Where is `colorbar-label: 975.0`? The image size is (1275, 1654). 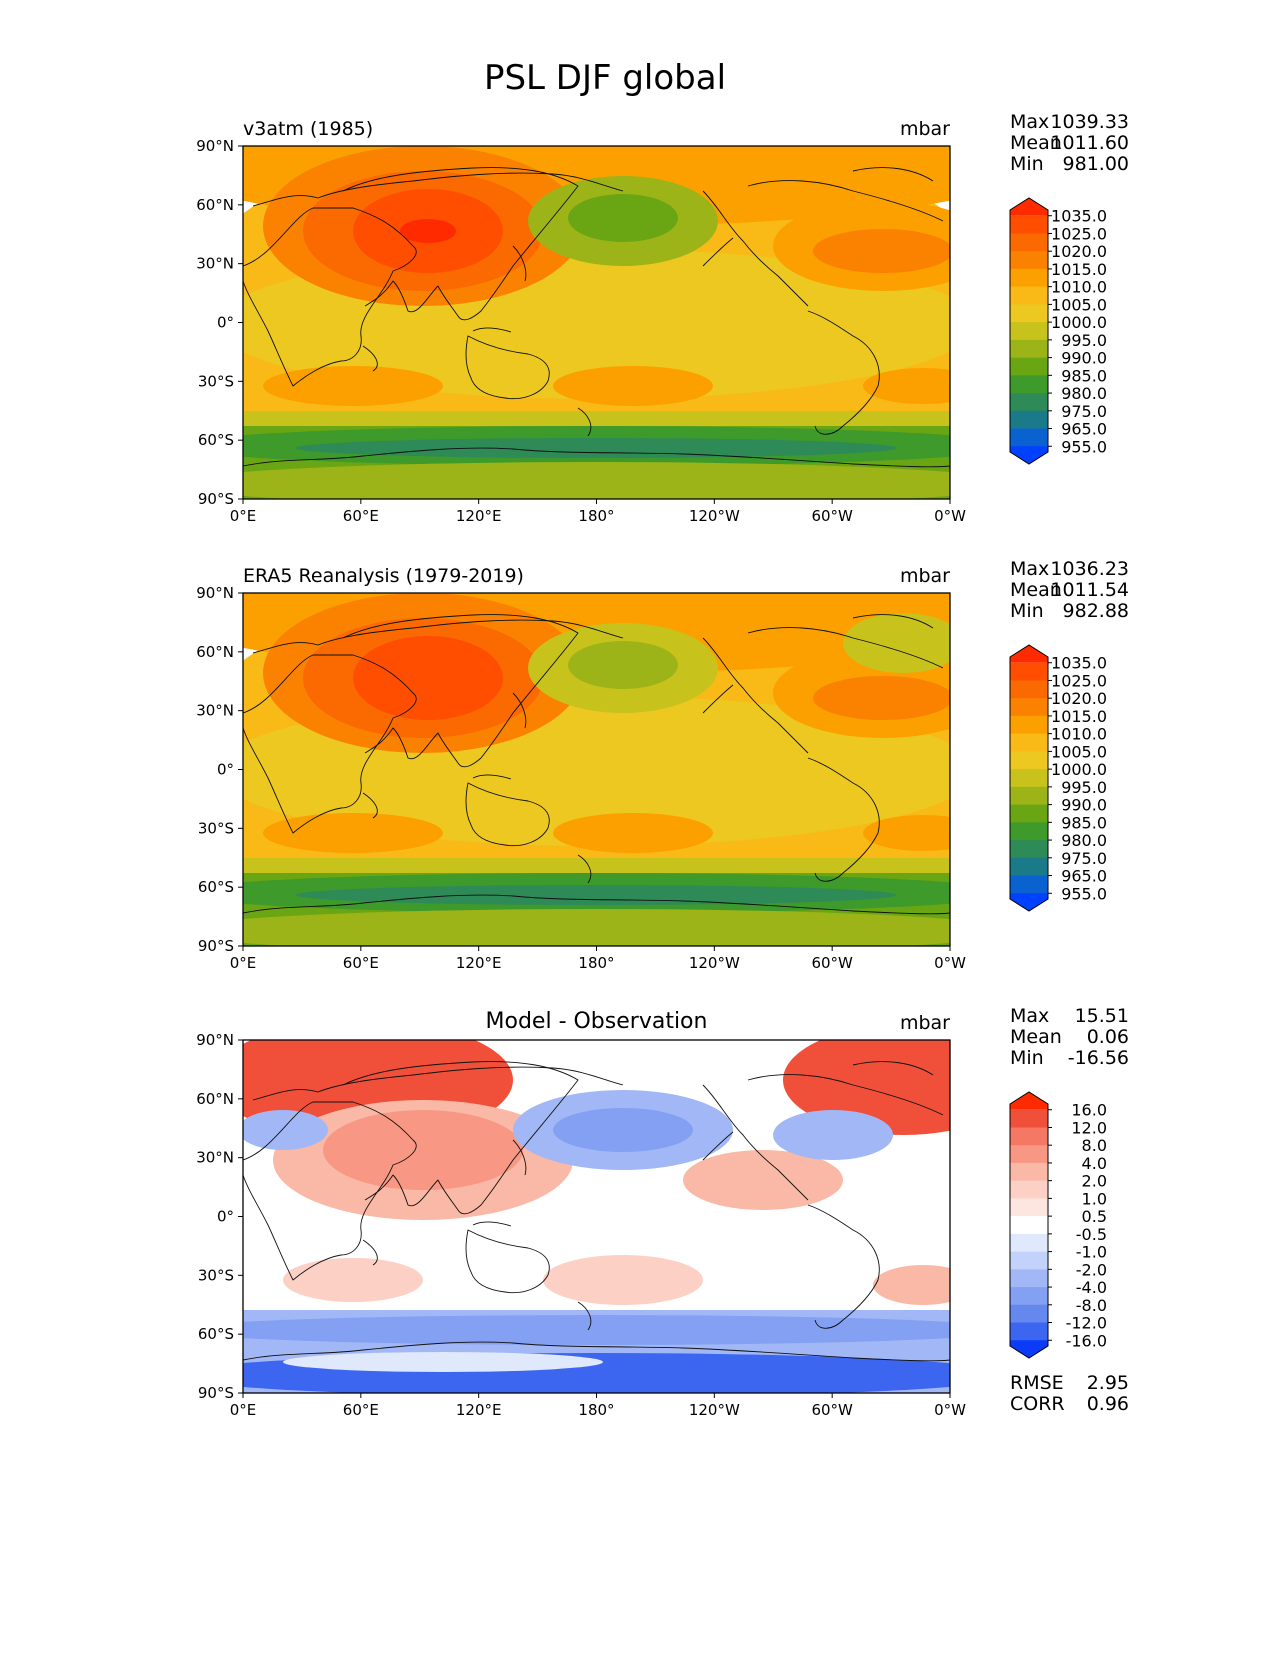 colorbar-label: 975.0 is located at coordinates (1084, 858).